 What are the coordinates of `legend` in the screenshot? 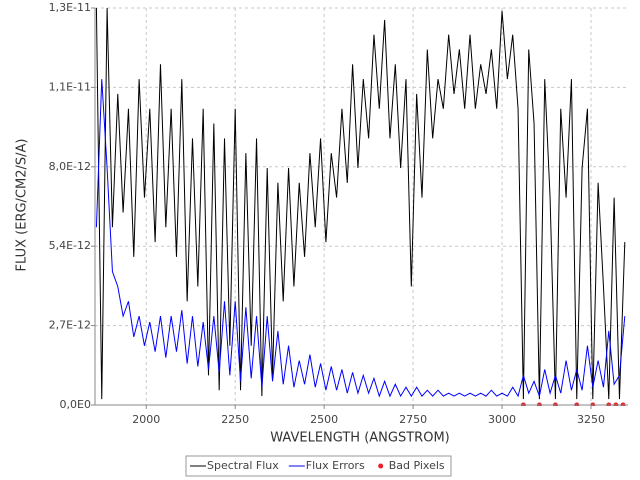 It's located at (318, 466).